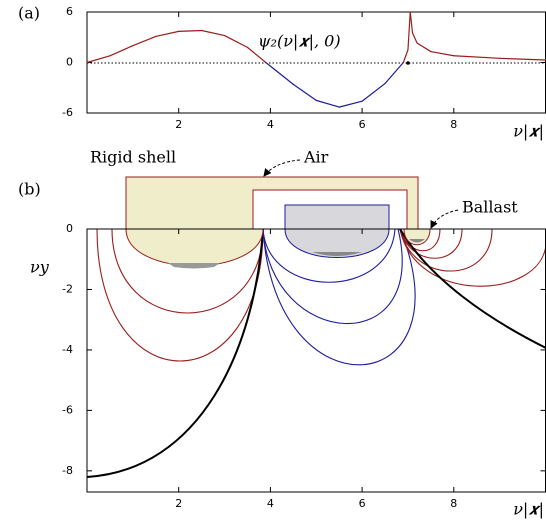 The width and height of the screenshot is (546, 527). Describe the element at coordinates (67, 349) in the screenshot. I see `y-tick-label: -4` at that location.